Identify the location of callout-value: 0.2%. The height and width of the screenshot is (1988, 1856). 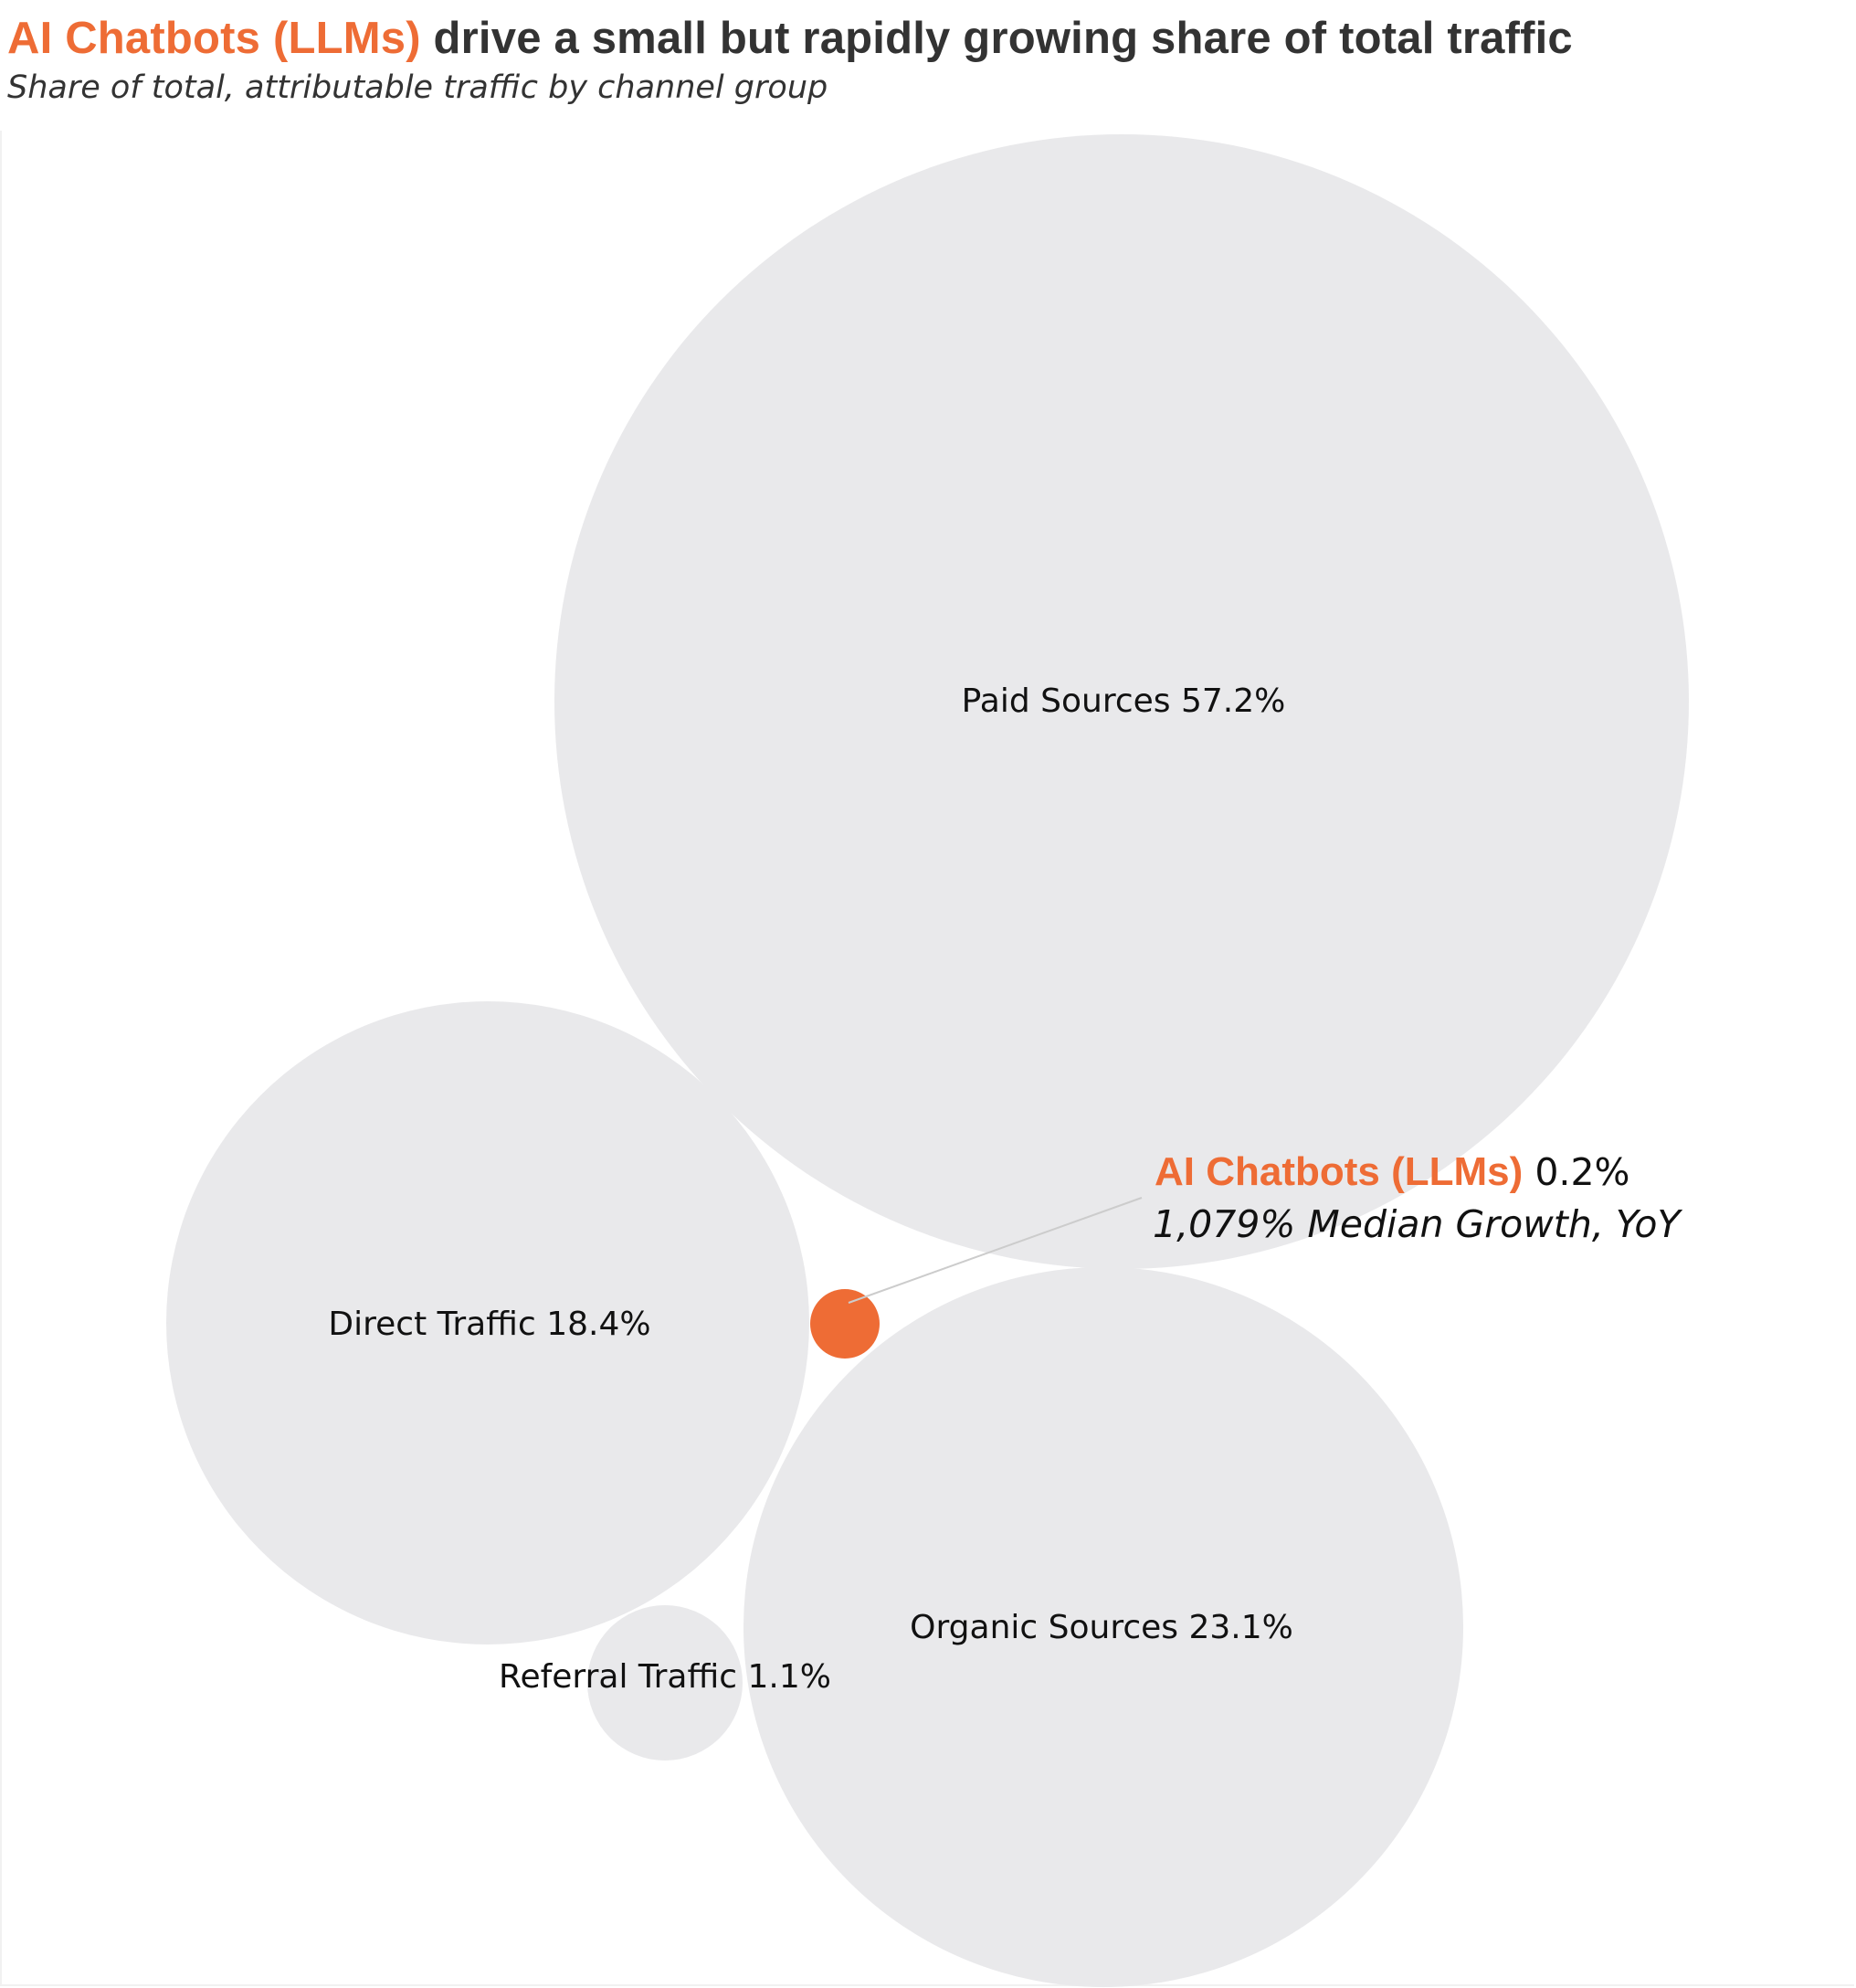
(1576, 1172).